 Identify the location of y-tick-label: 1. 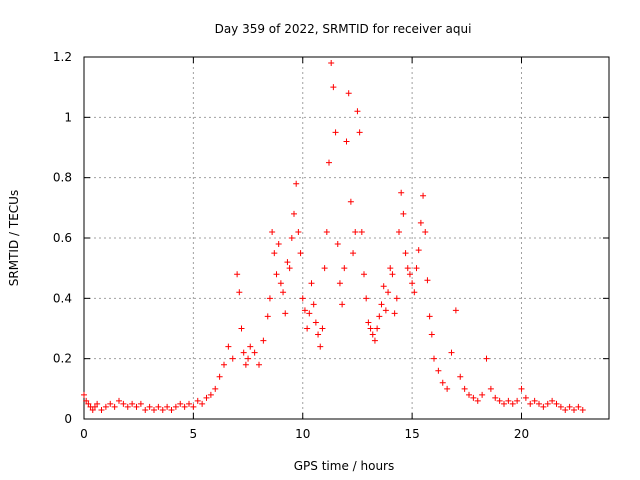
(68, 117).